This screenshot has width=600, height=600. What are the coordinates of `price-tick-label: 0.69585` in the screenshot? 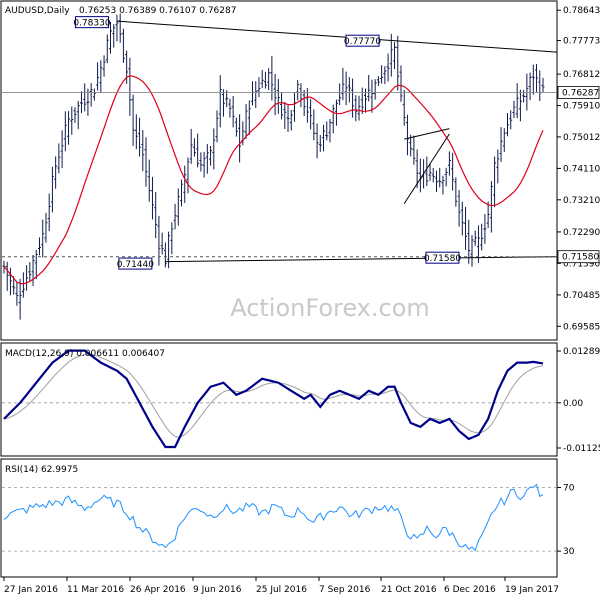 It's located at (581, 327).